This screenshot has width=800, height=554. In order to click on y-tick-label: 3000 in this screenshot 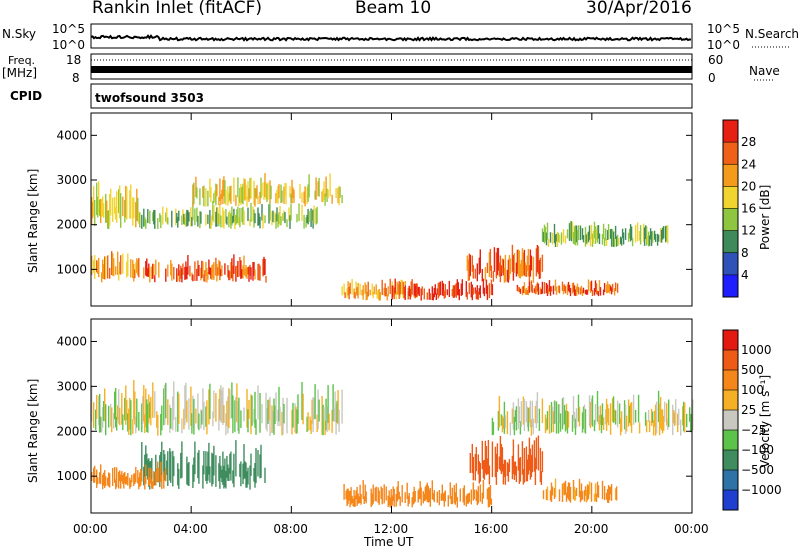, I will do `click(71, 386)`.